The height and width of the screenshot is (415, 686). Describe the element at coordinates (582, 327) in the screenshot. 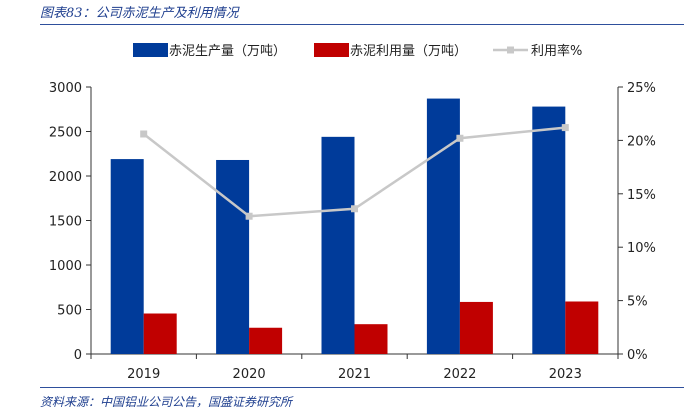

I see `bar-utilization-2023` at that location.